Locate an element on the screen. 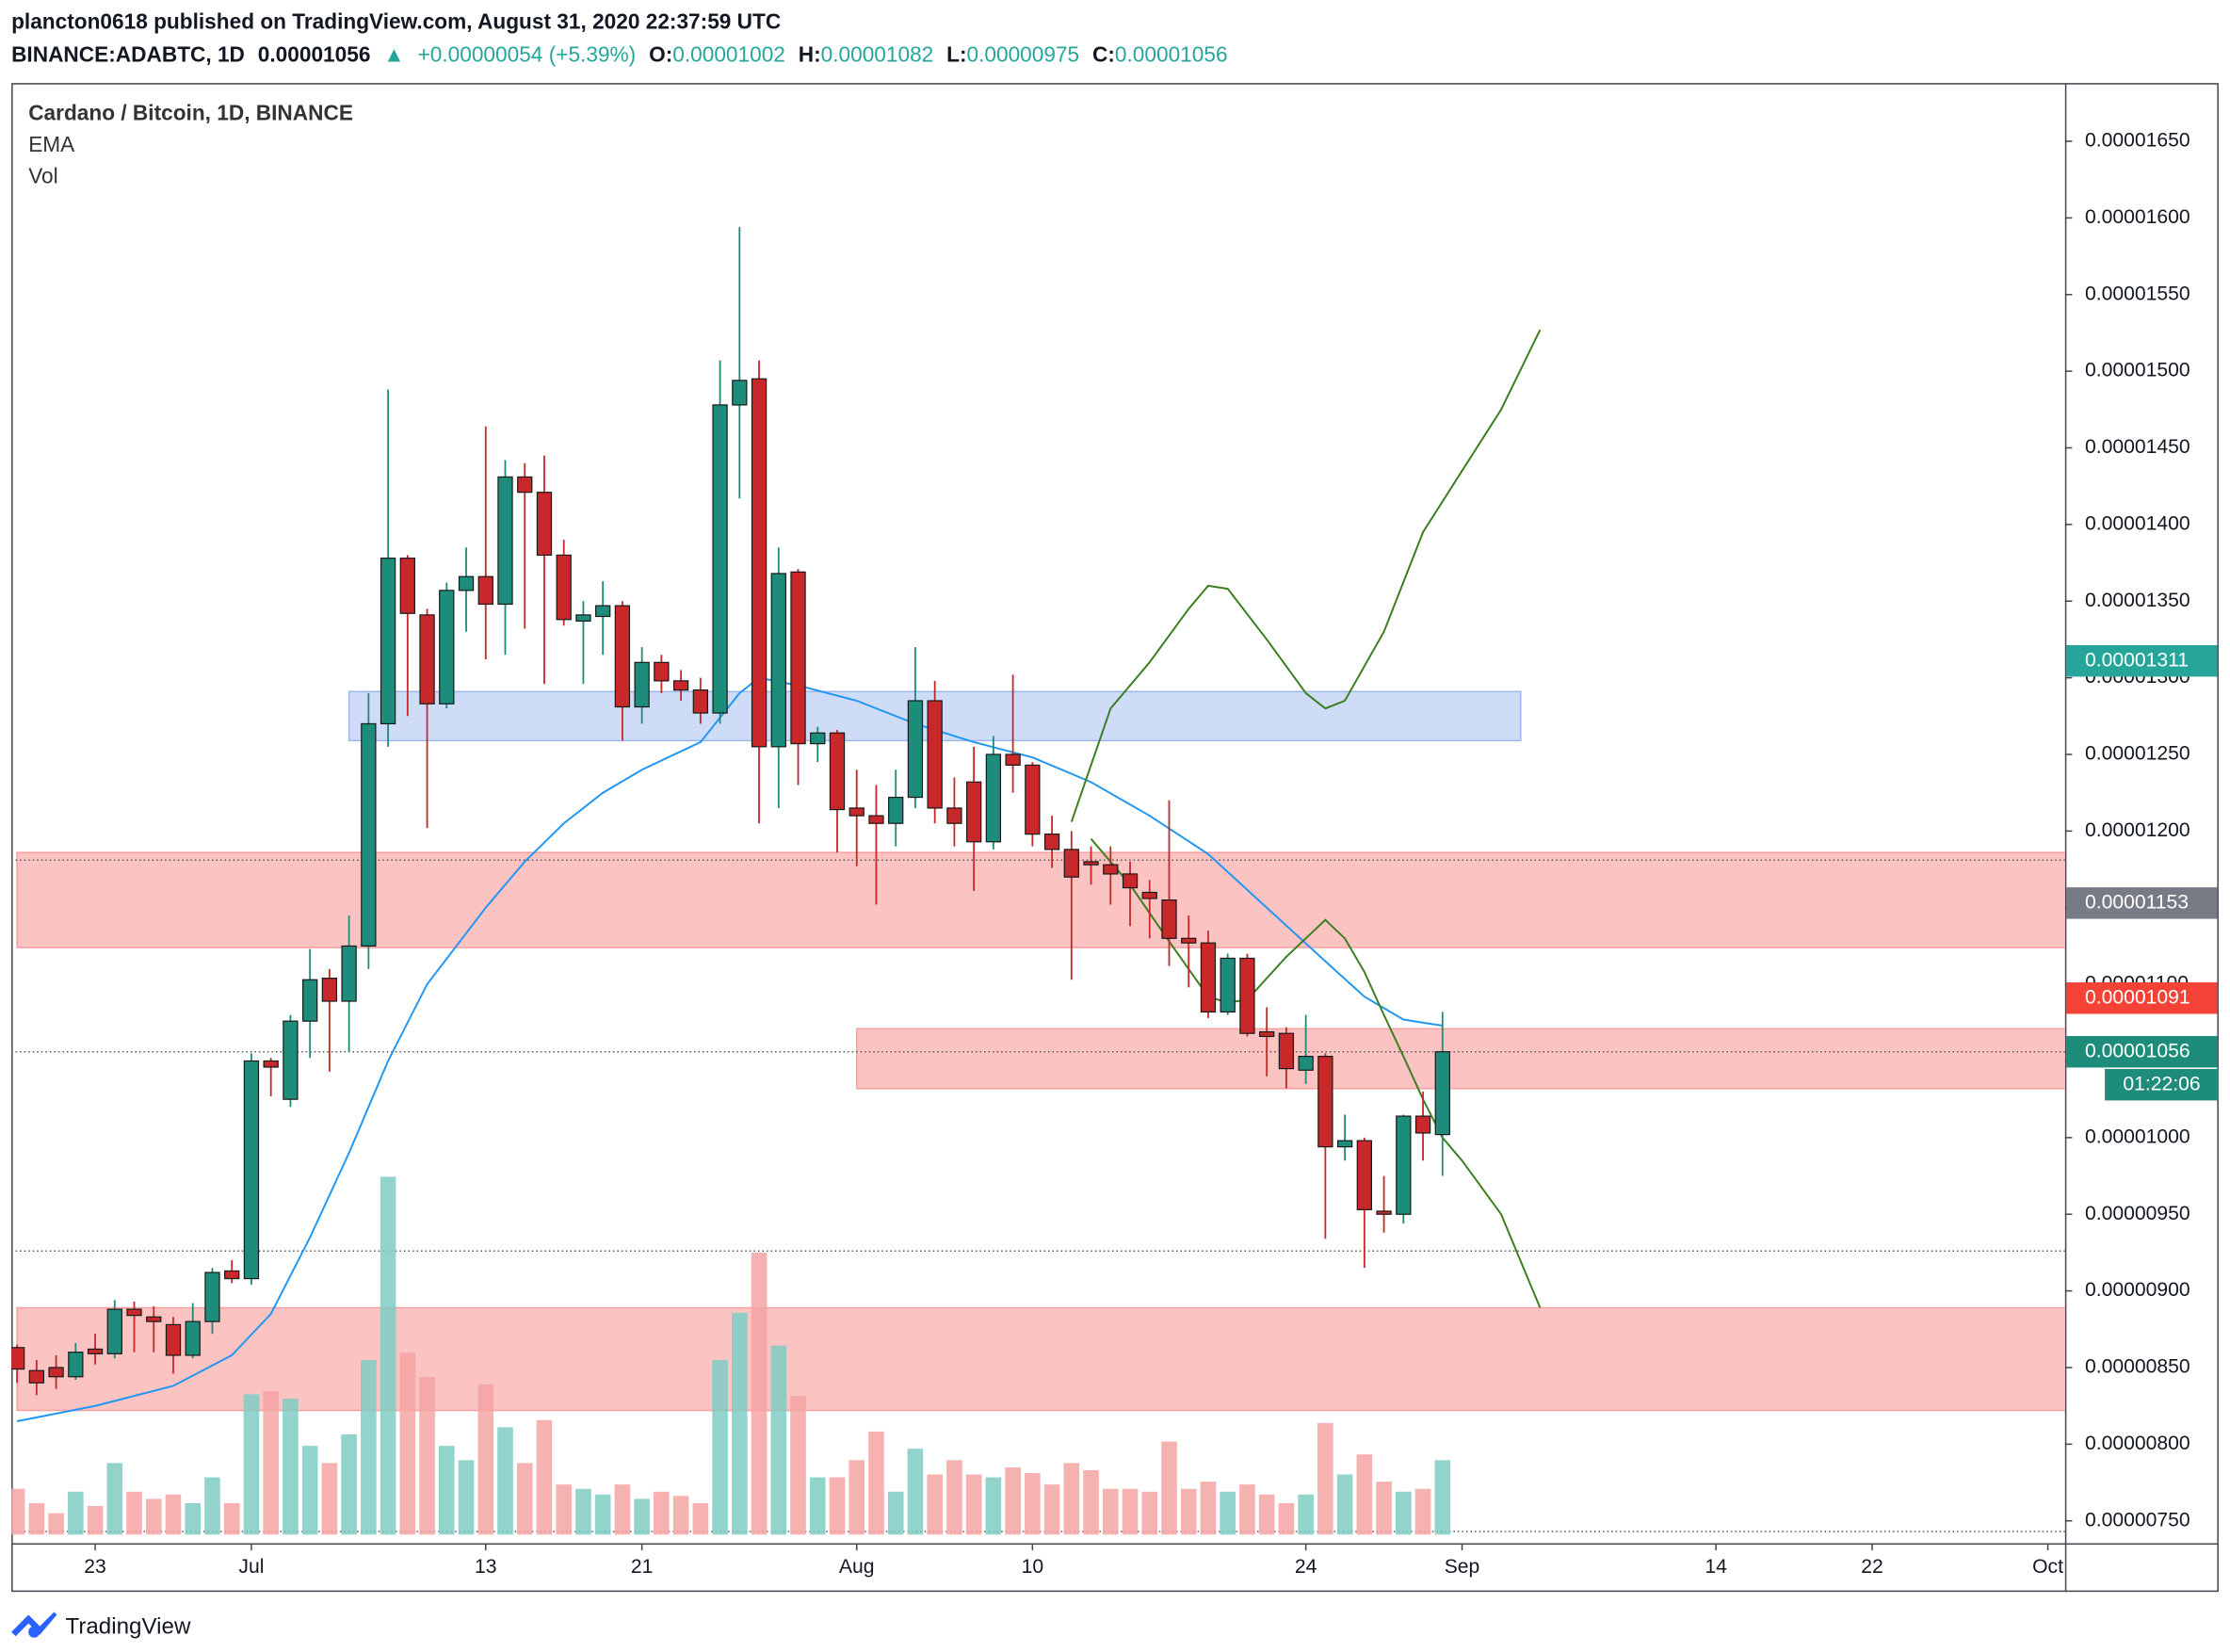  price-label: 0.00001056 is located at coordinates (2138, 1051).